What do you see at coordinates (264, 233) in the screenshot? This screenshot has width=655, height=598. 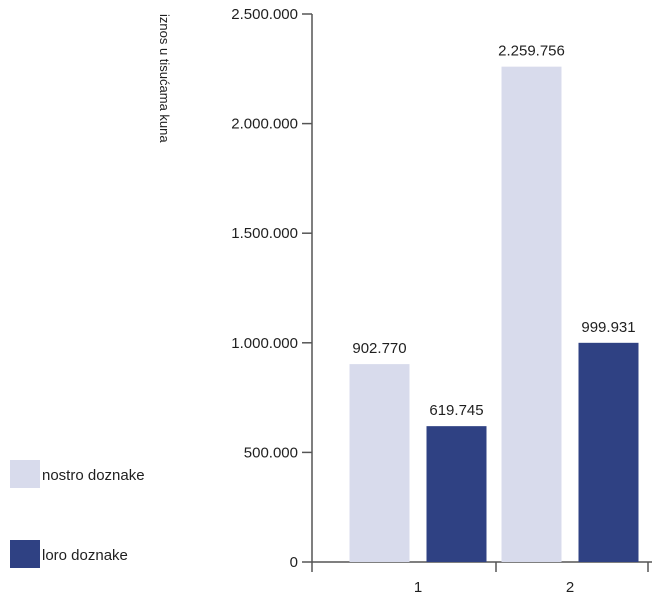 I see `y-tick-label: 1.500.000` at bounding box center [264, 233].